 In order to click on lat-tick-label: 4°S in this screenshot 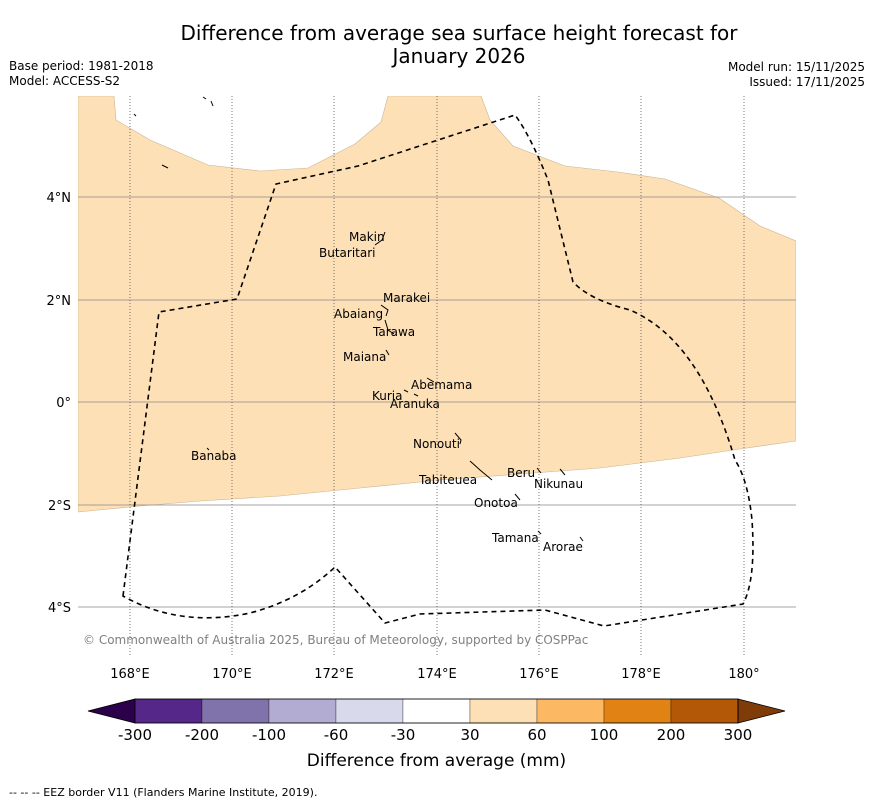, I will do `click(59, 608)`.